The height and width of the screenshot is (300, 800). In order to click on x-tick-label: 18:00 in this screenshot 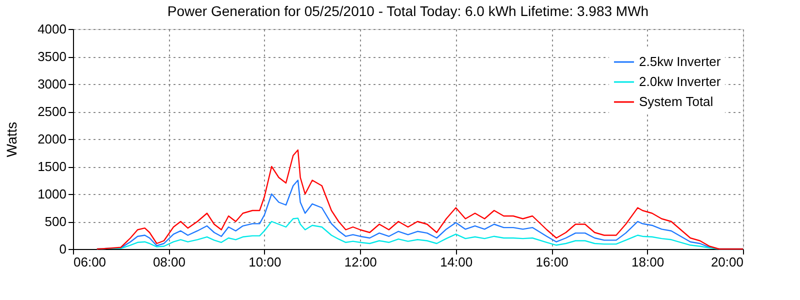, I will do `click(648, 262)`.